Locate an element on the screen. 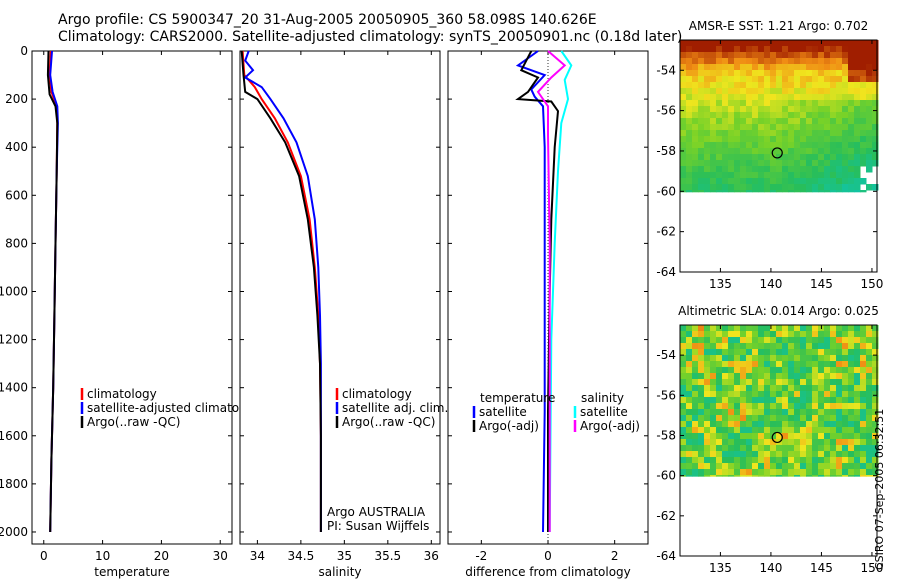 The height and width of the screenshot is (580, 900). y-tick-label: 0 is located at coordinates (24, 51).